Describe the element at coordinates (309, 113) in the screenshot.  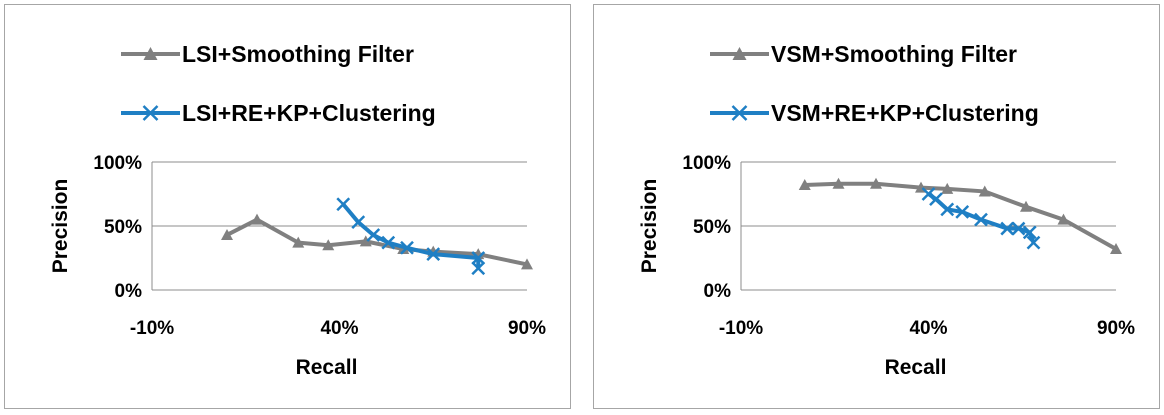
I see `legend-label: LSI+RE+KP+Clustering` at that location.